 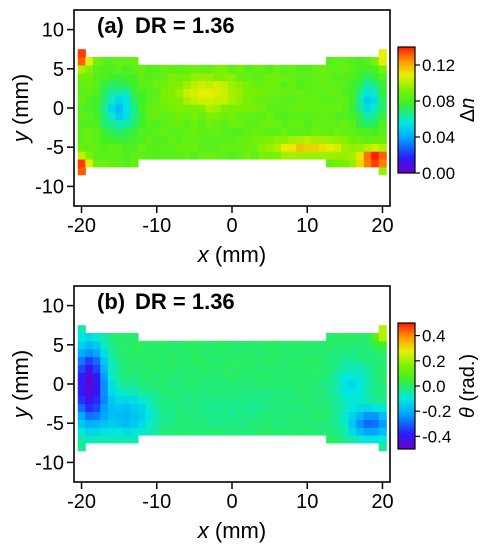 I want to click on x-tick-label: -20, so click(x=81, y=502).